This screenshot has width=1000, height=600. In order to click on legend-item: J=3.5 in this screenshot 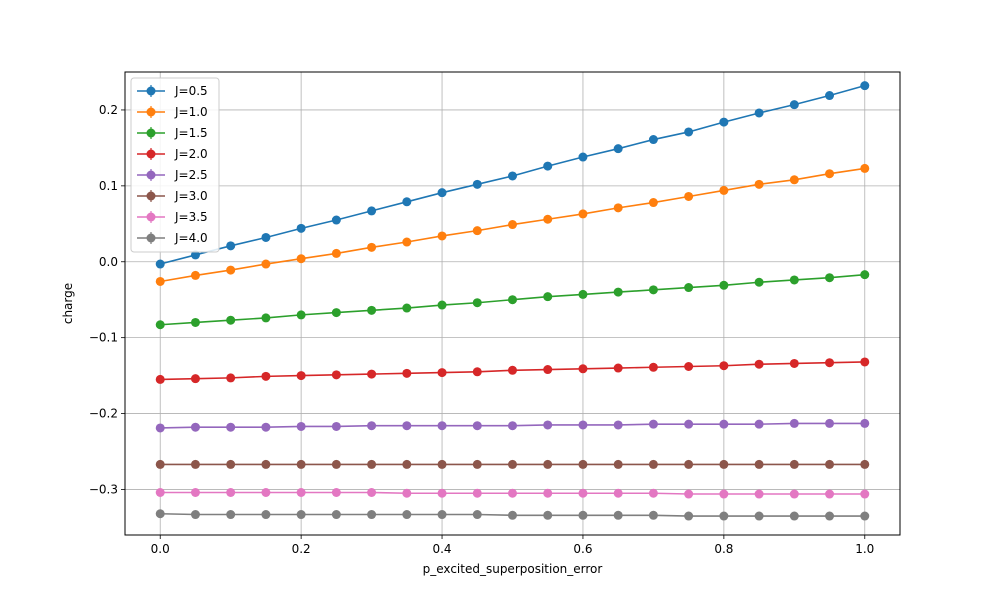, I will do `click(172, 217)`.